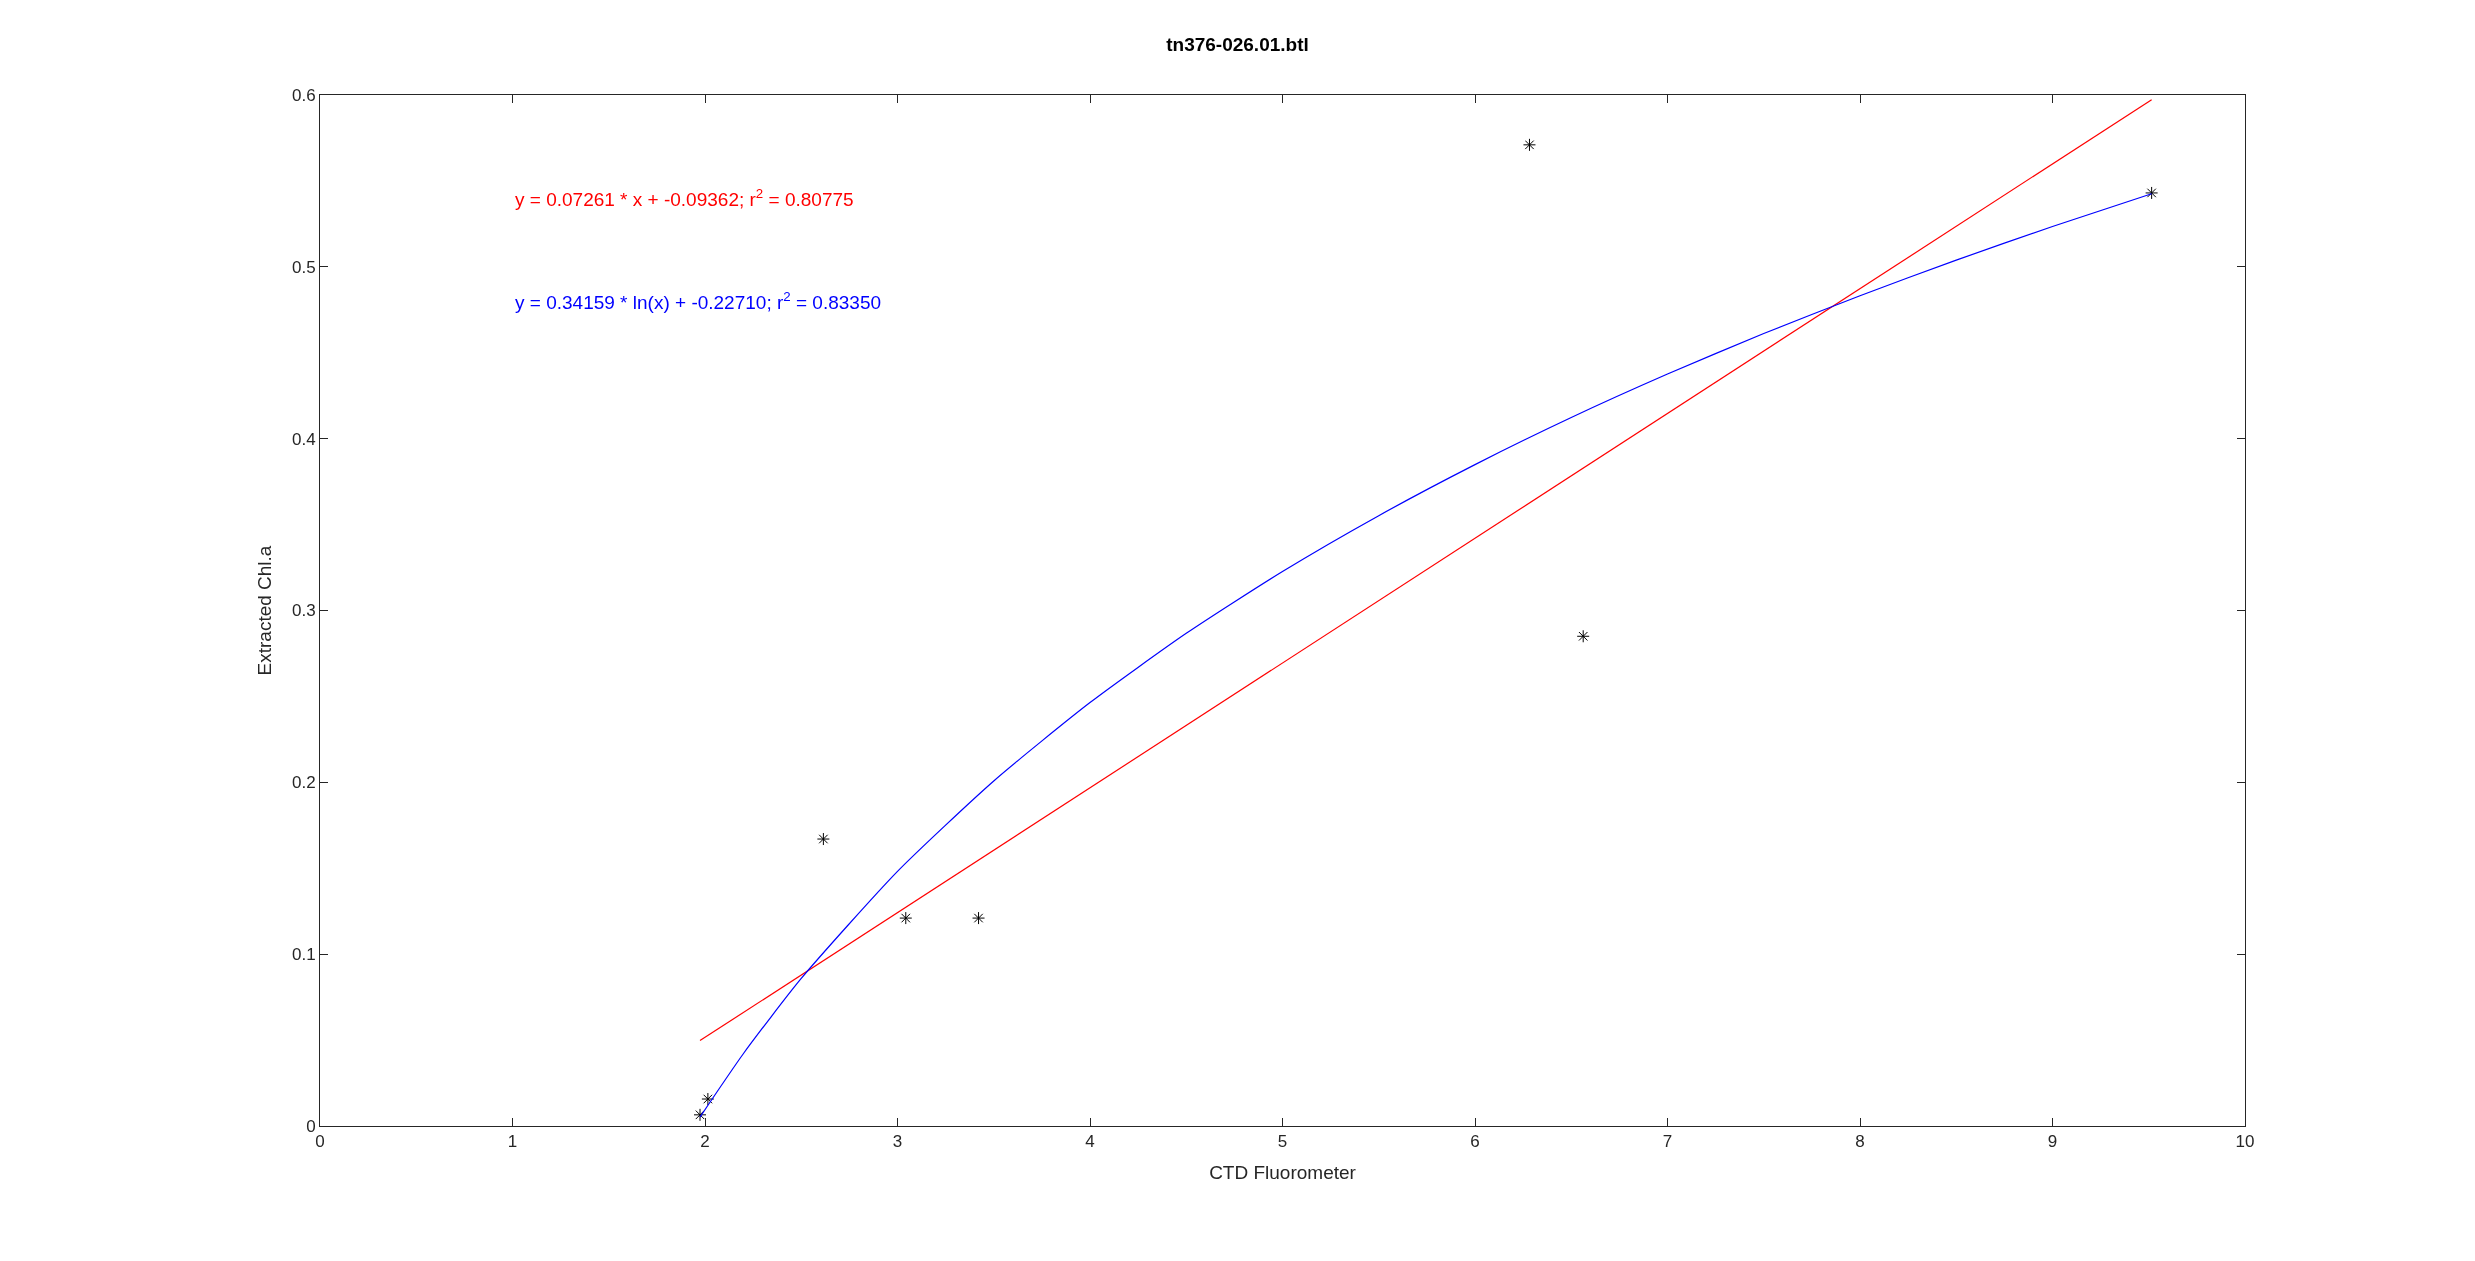 This screenshot has width=2475, height=1261. What do you see at coordinates (1282, 1142) in the screenshot?
I see `x-tick-label: 5` at bounding box center [1282, 1142].